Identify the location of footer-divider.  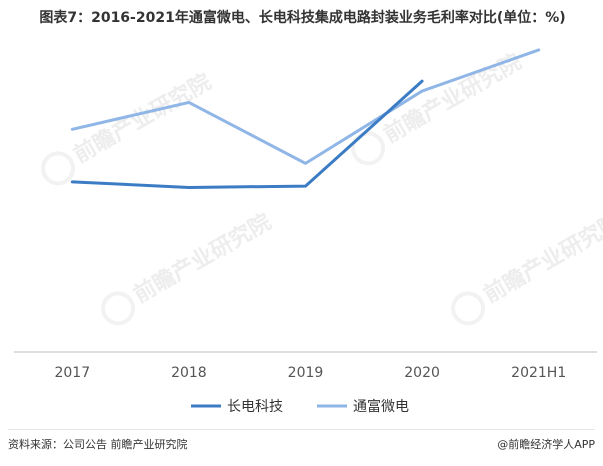
(301, 429).